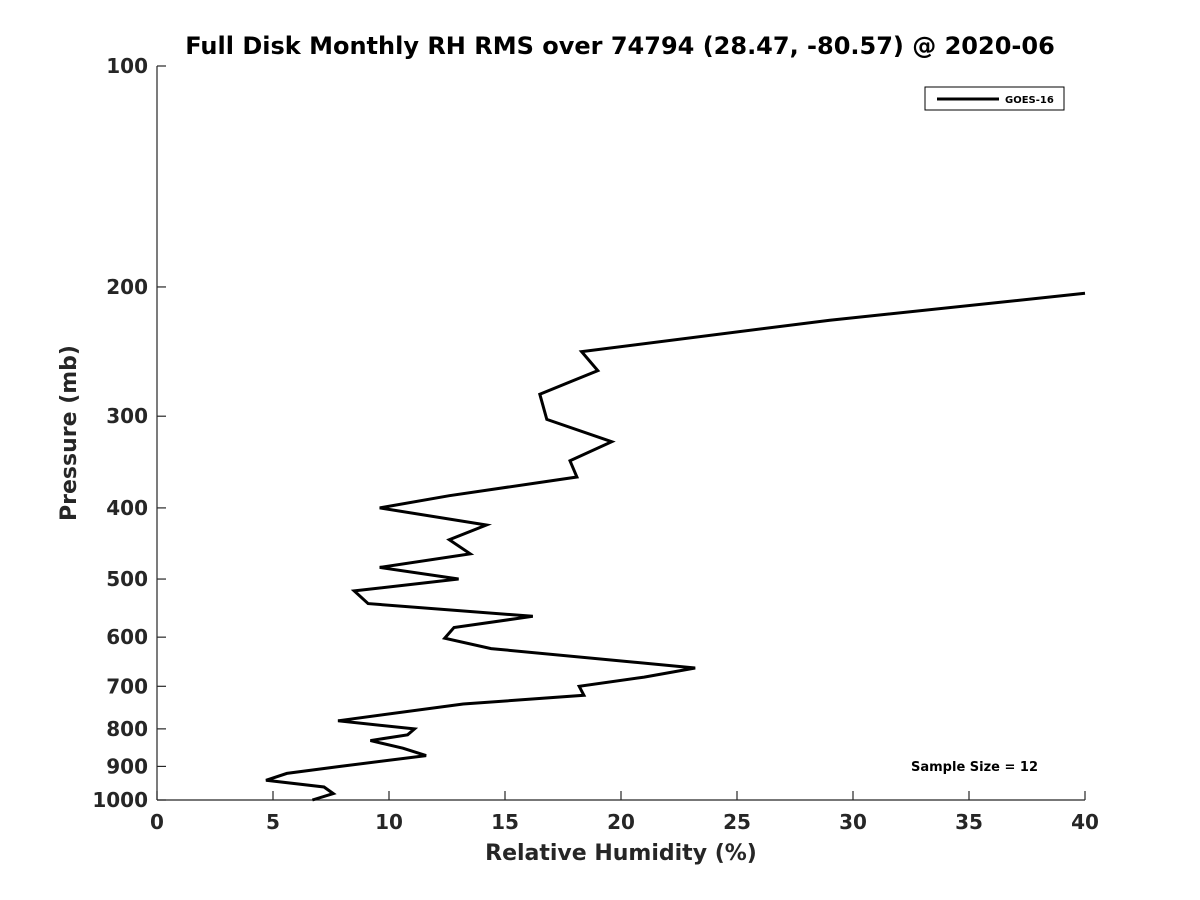 The image size is (1200, 900). What do you see at coordinates (1029, 100) in the screenshot?
I see `legend-entry-goes-16: GOES-16` at bounding box center [1029, 100].